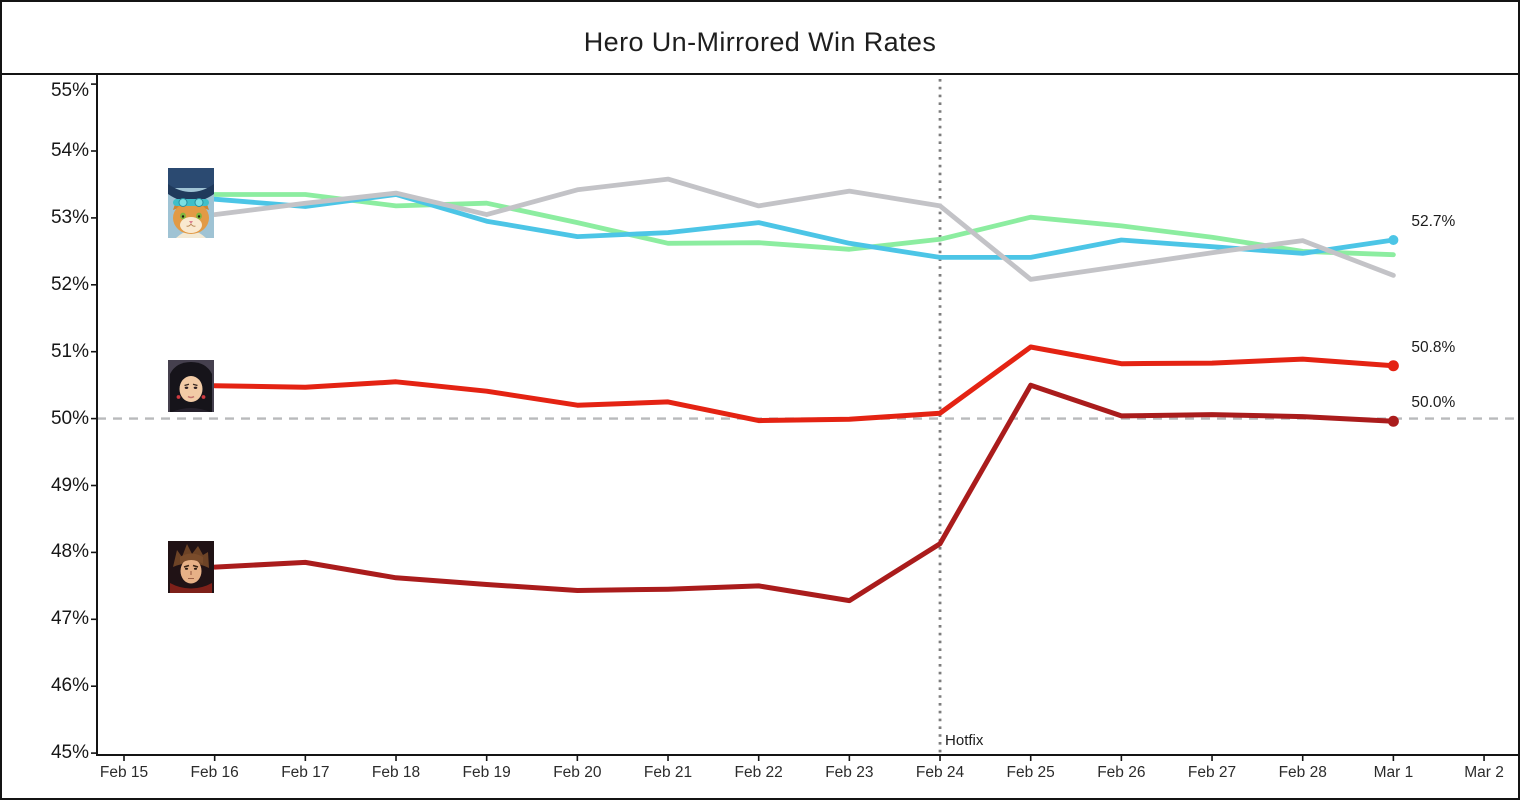 This screenshot has width=1520, height=800. I want to click on end-label-red-hero: 50.8%, so click(1433, 347).